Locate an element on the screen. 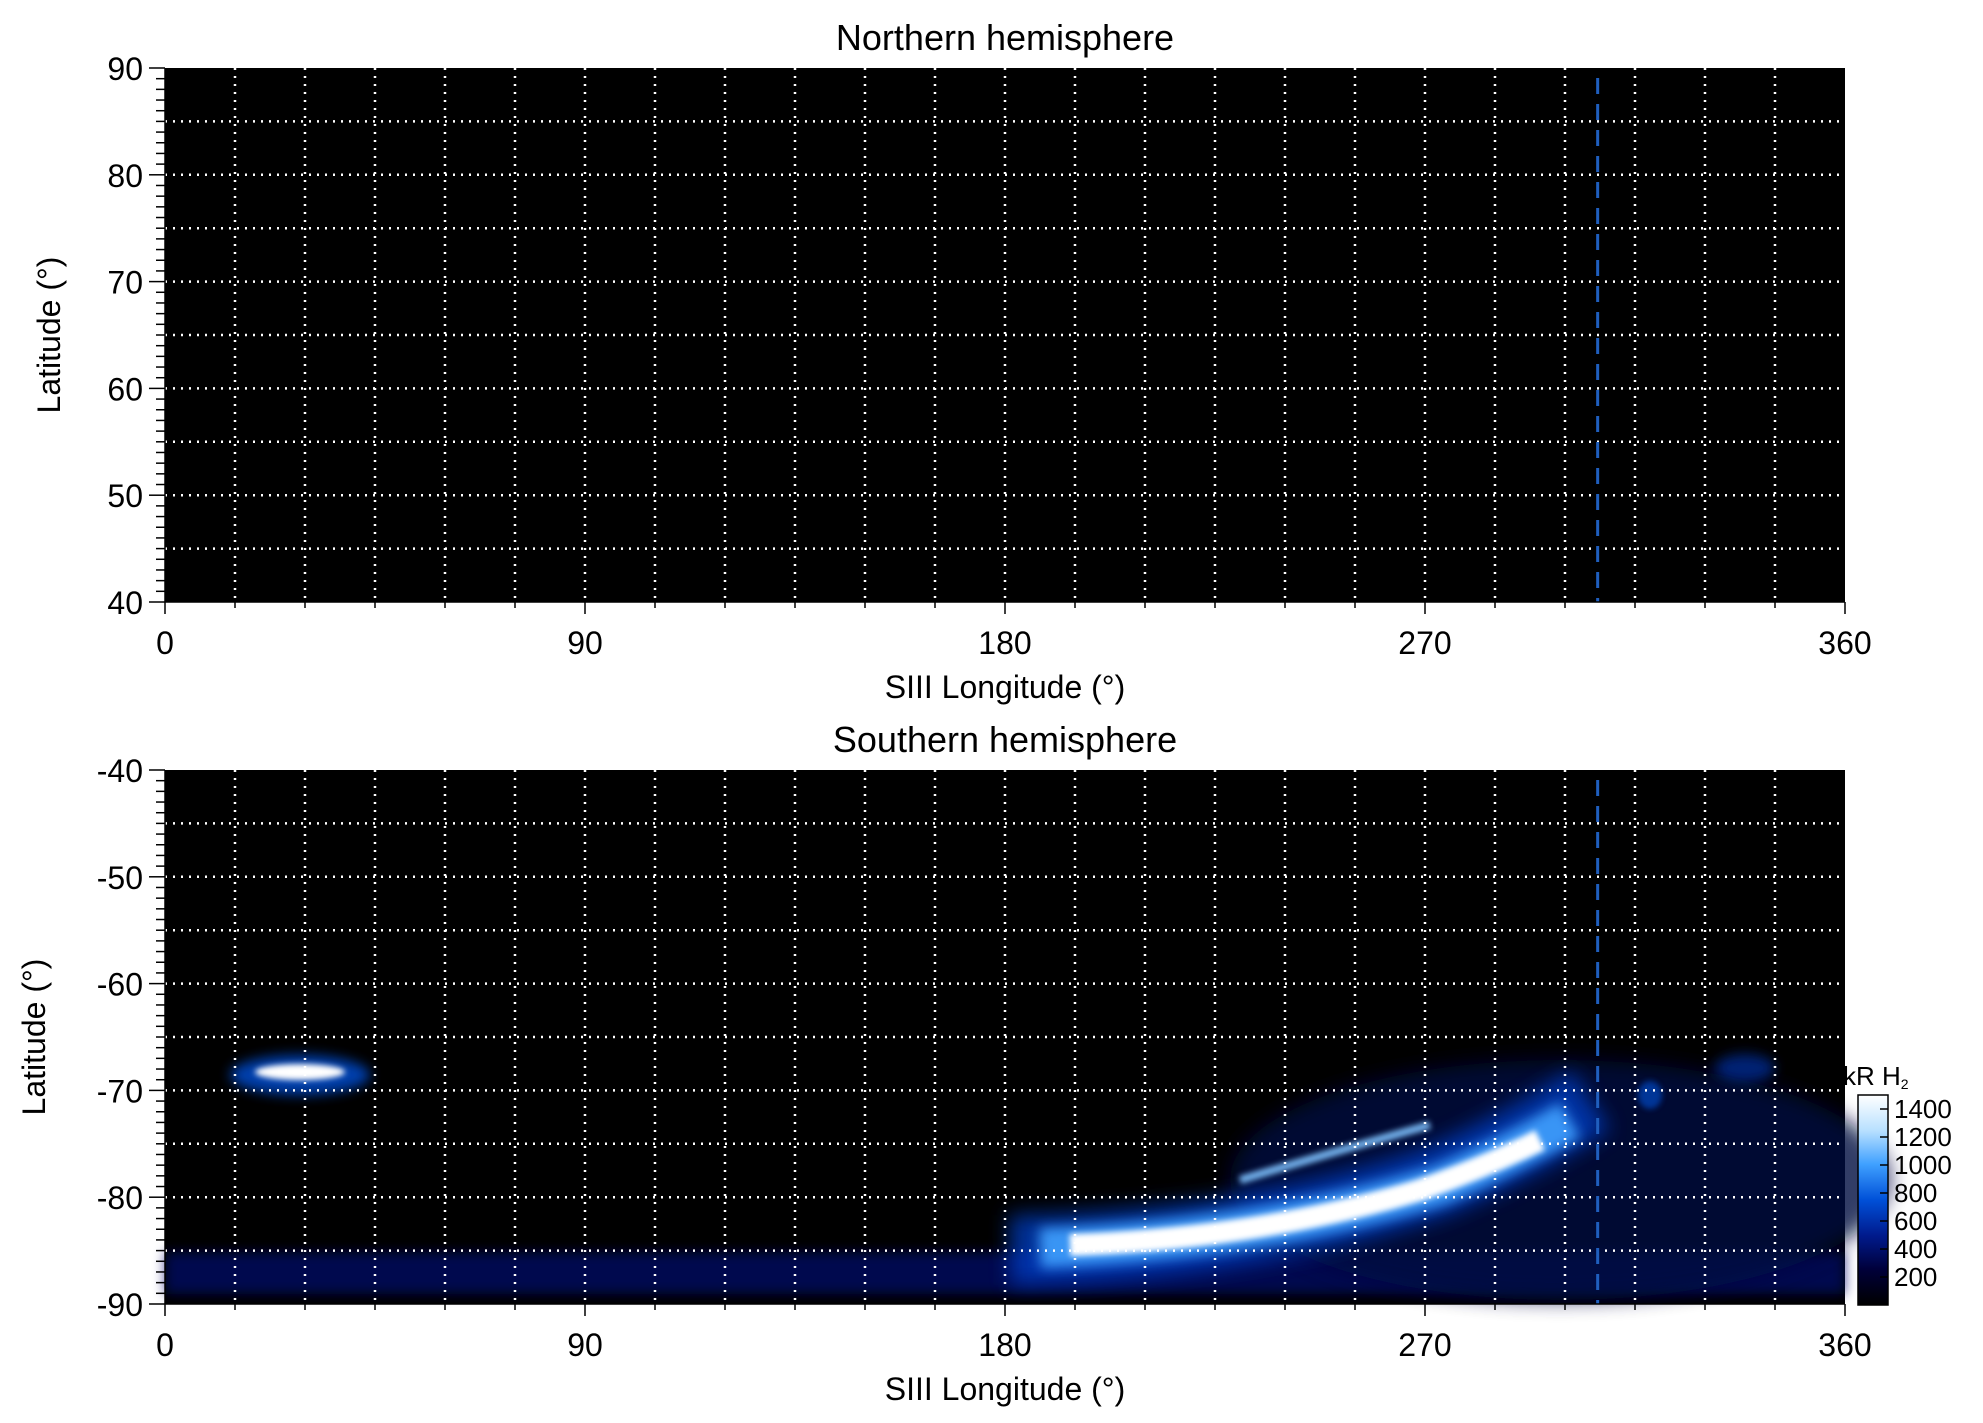  north-x-ticks: 0 90 180 270 360 is located at coordinates (1014, 631).